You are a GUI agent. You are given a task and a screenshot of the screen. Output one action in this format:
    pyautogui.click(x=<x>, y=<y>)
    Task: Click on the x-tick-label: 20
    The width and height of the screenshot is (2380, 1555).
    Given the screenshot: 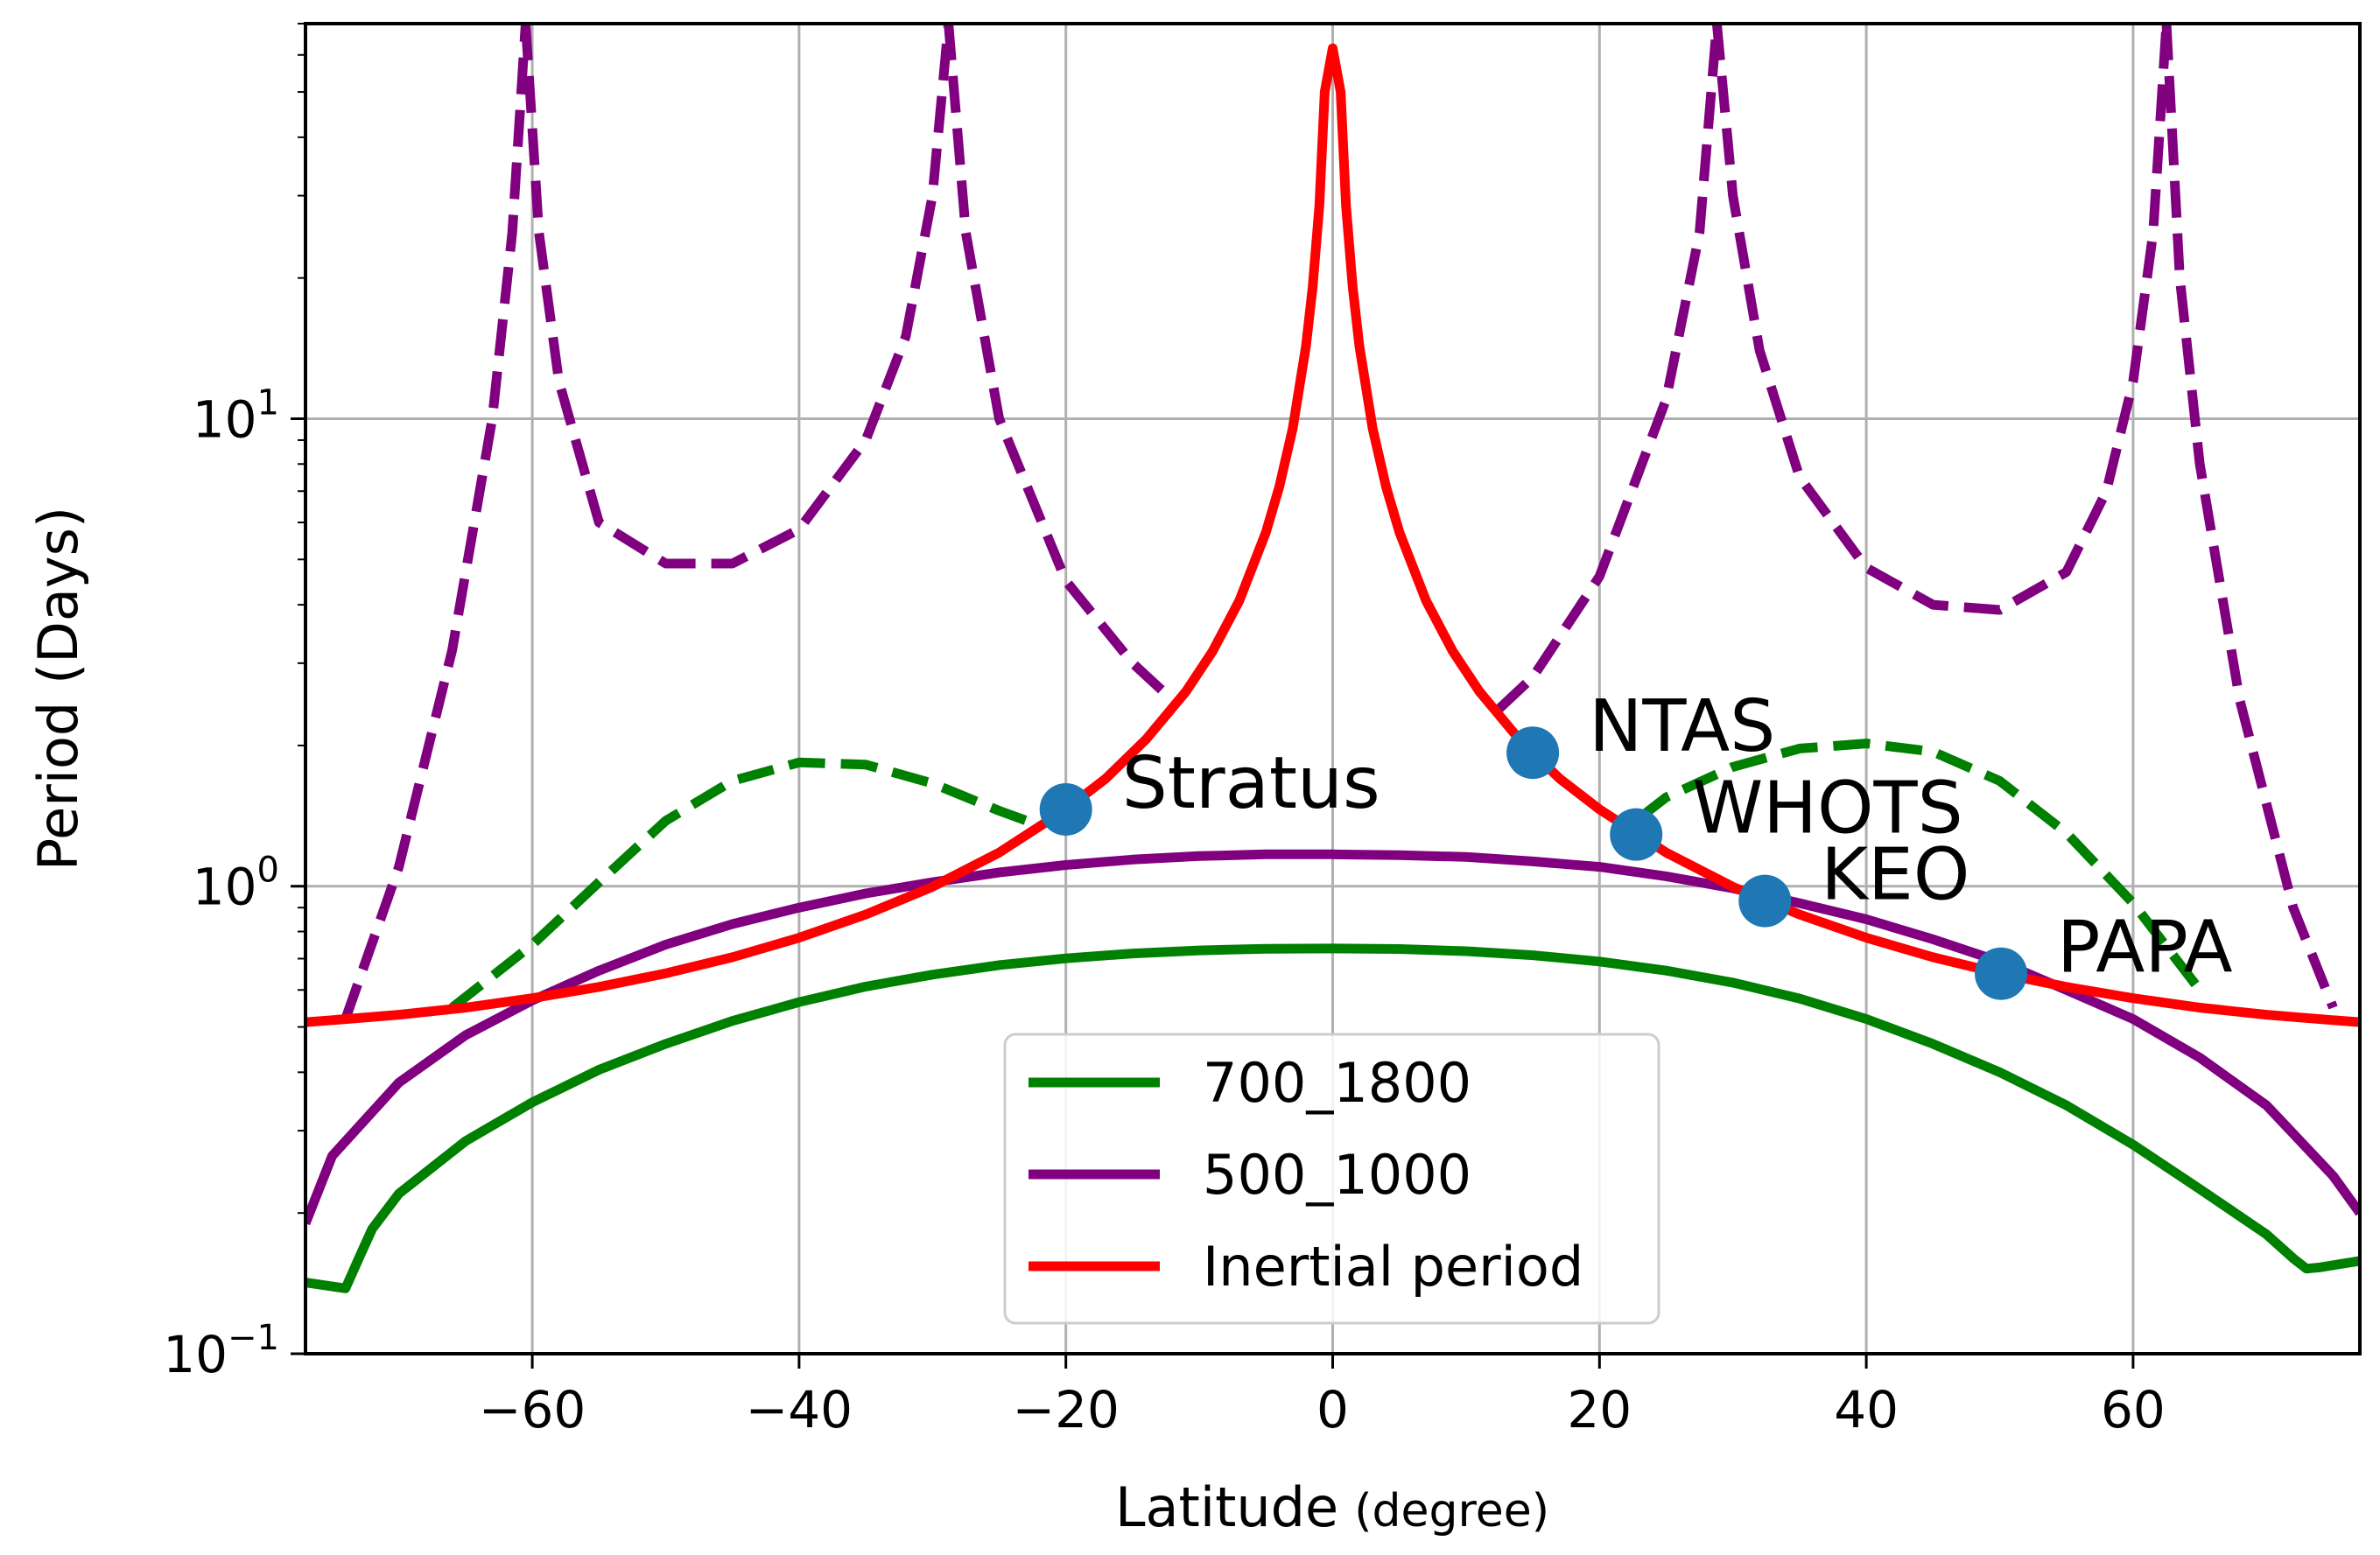 What is the action you would take?
    pyautogui.click(x=1599, y=1409)
    